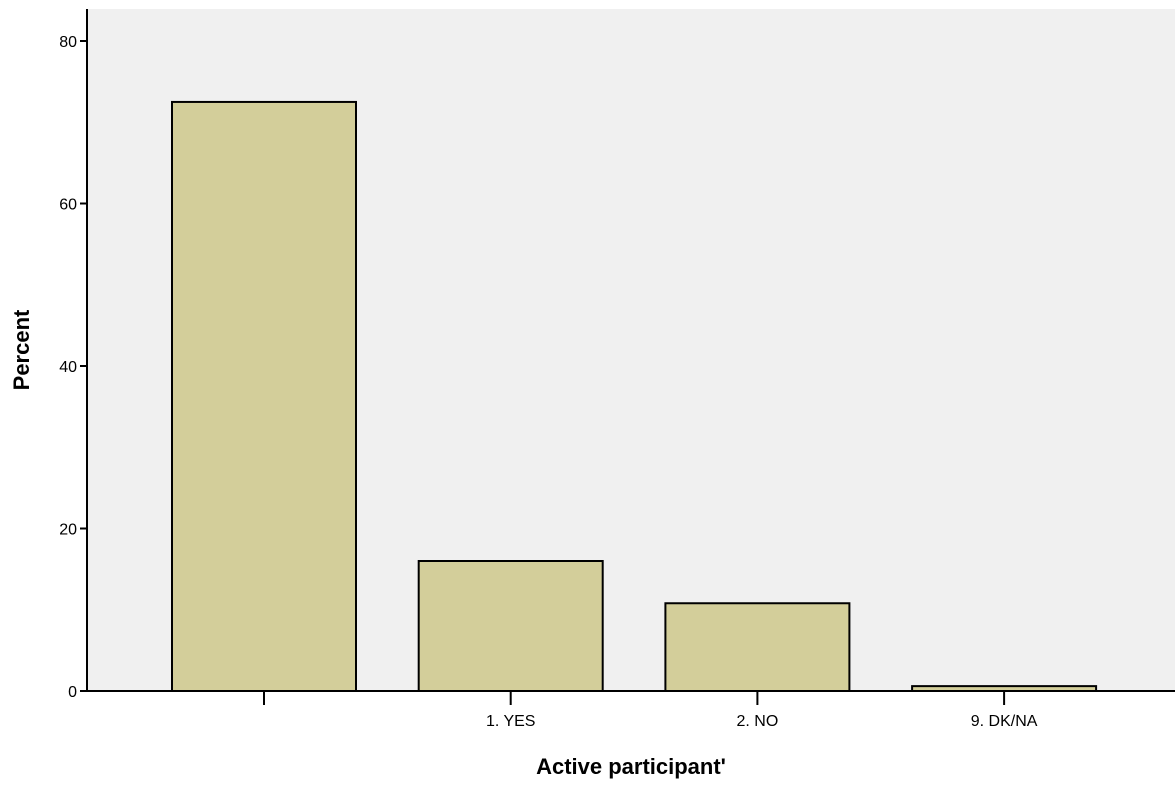 The image size is (1175, 791). What do you see at coordinates (68, 367) in the screenshot?
I see `y-tick-label: 40` at bounding box center [68, 367].